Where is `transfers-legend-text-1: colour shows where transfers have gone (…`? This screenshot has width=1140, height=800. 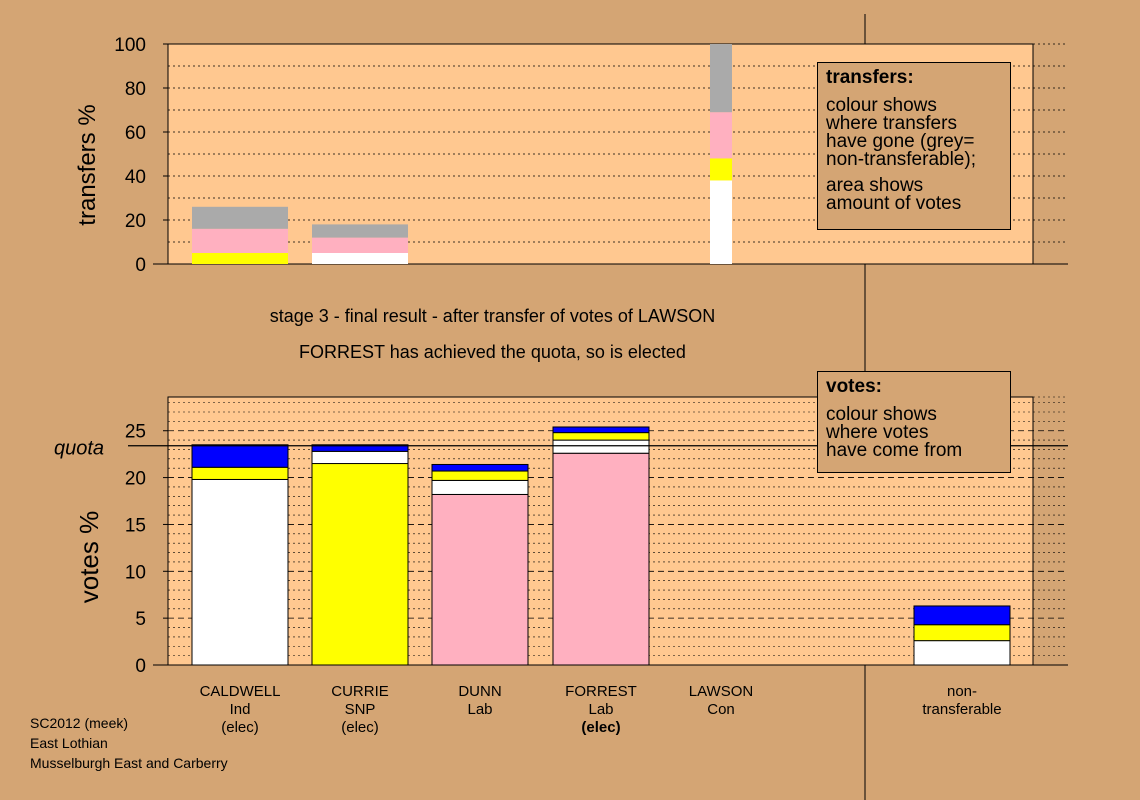
transfers-legend-text-1: colour shows where transfers have gone (… is located at coordinates (901, 132).